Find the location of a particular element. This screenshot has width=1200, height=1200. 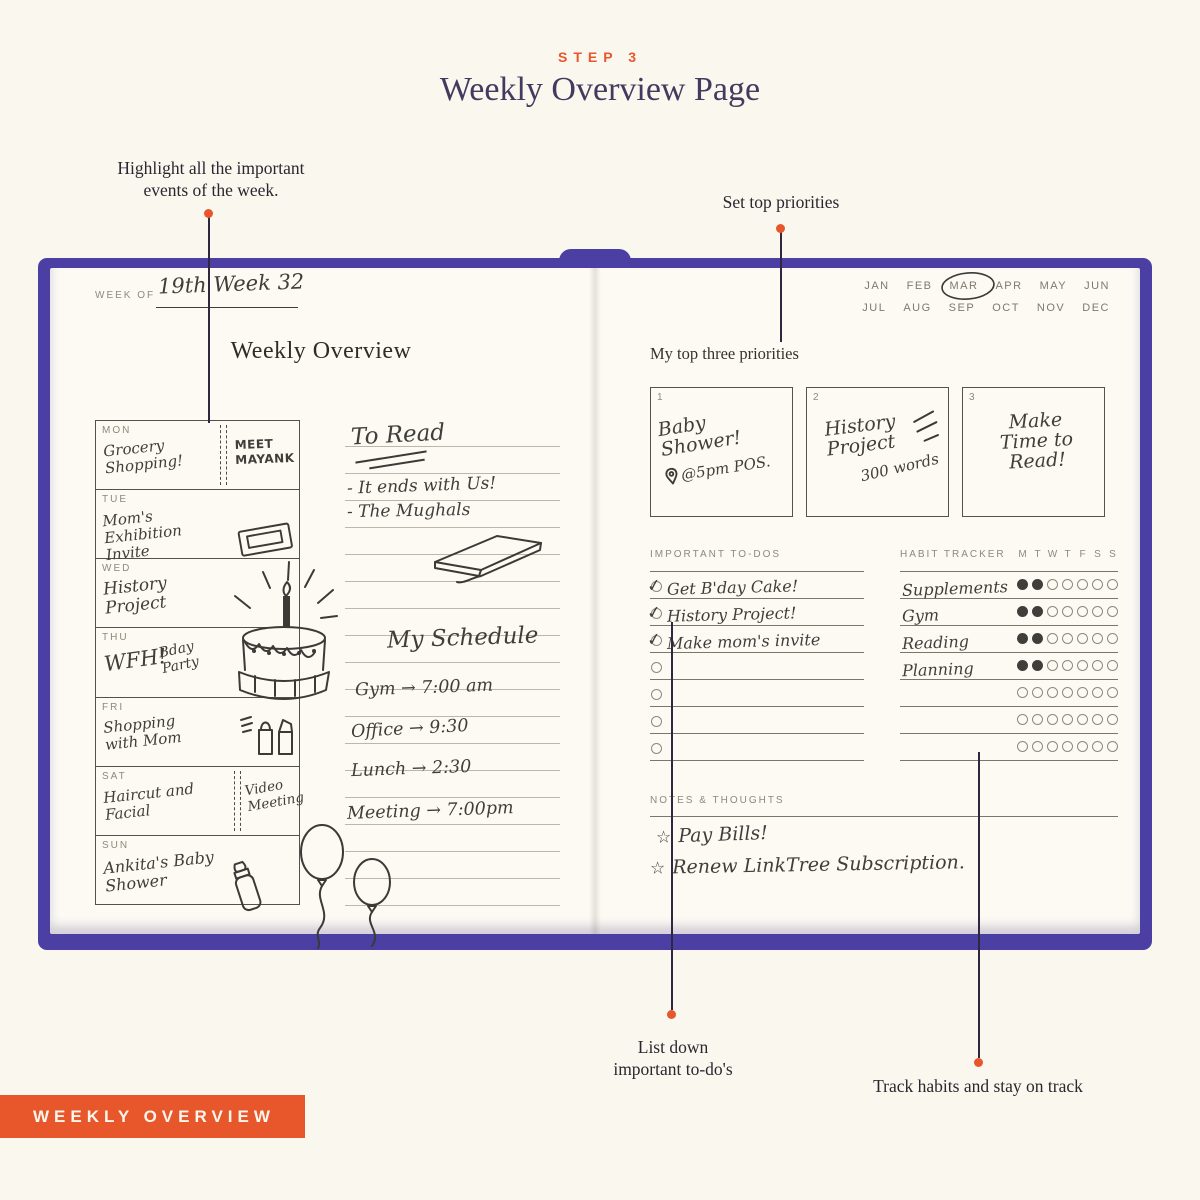

circled-month-doodle is located at coordinates (967, 286).